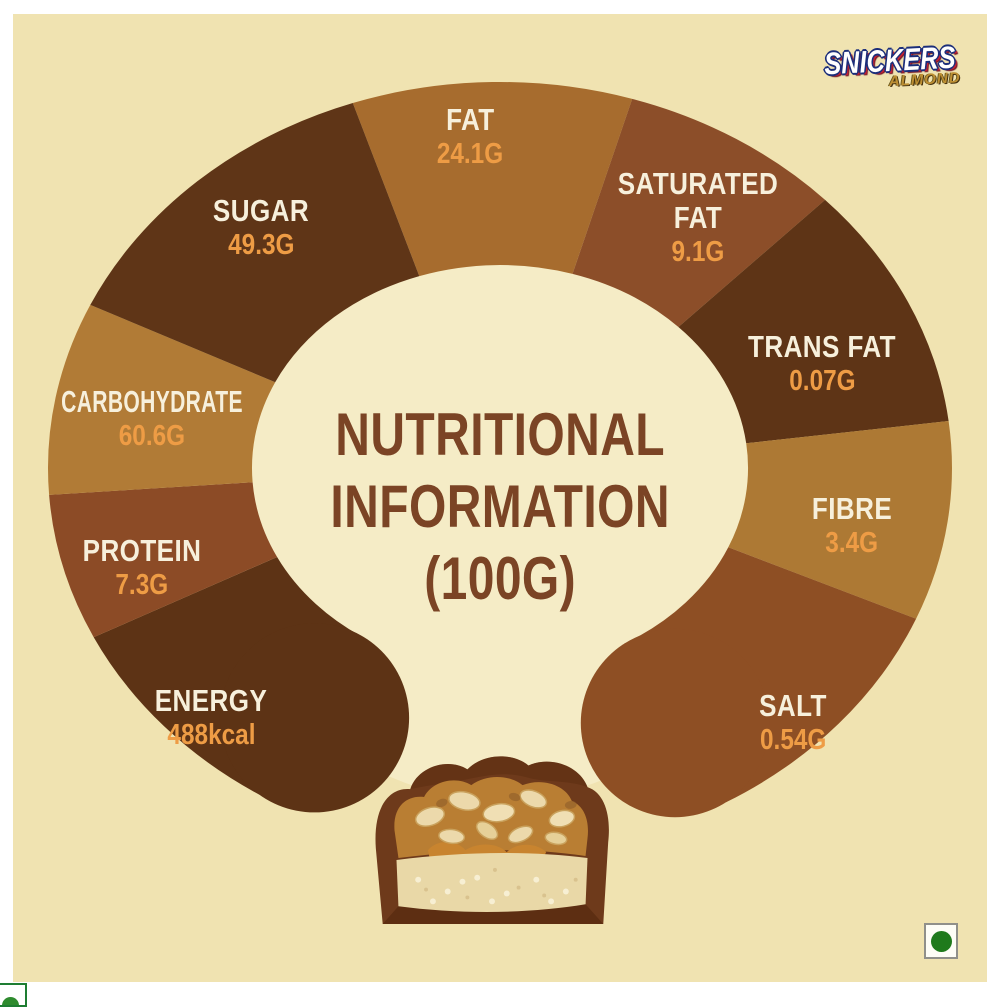  I want to click on segment-label-fat: FAT 24.1G, so click(470, 136).